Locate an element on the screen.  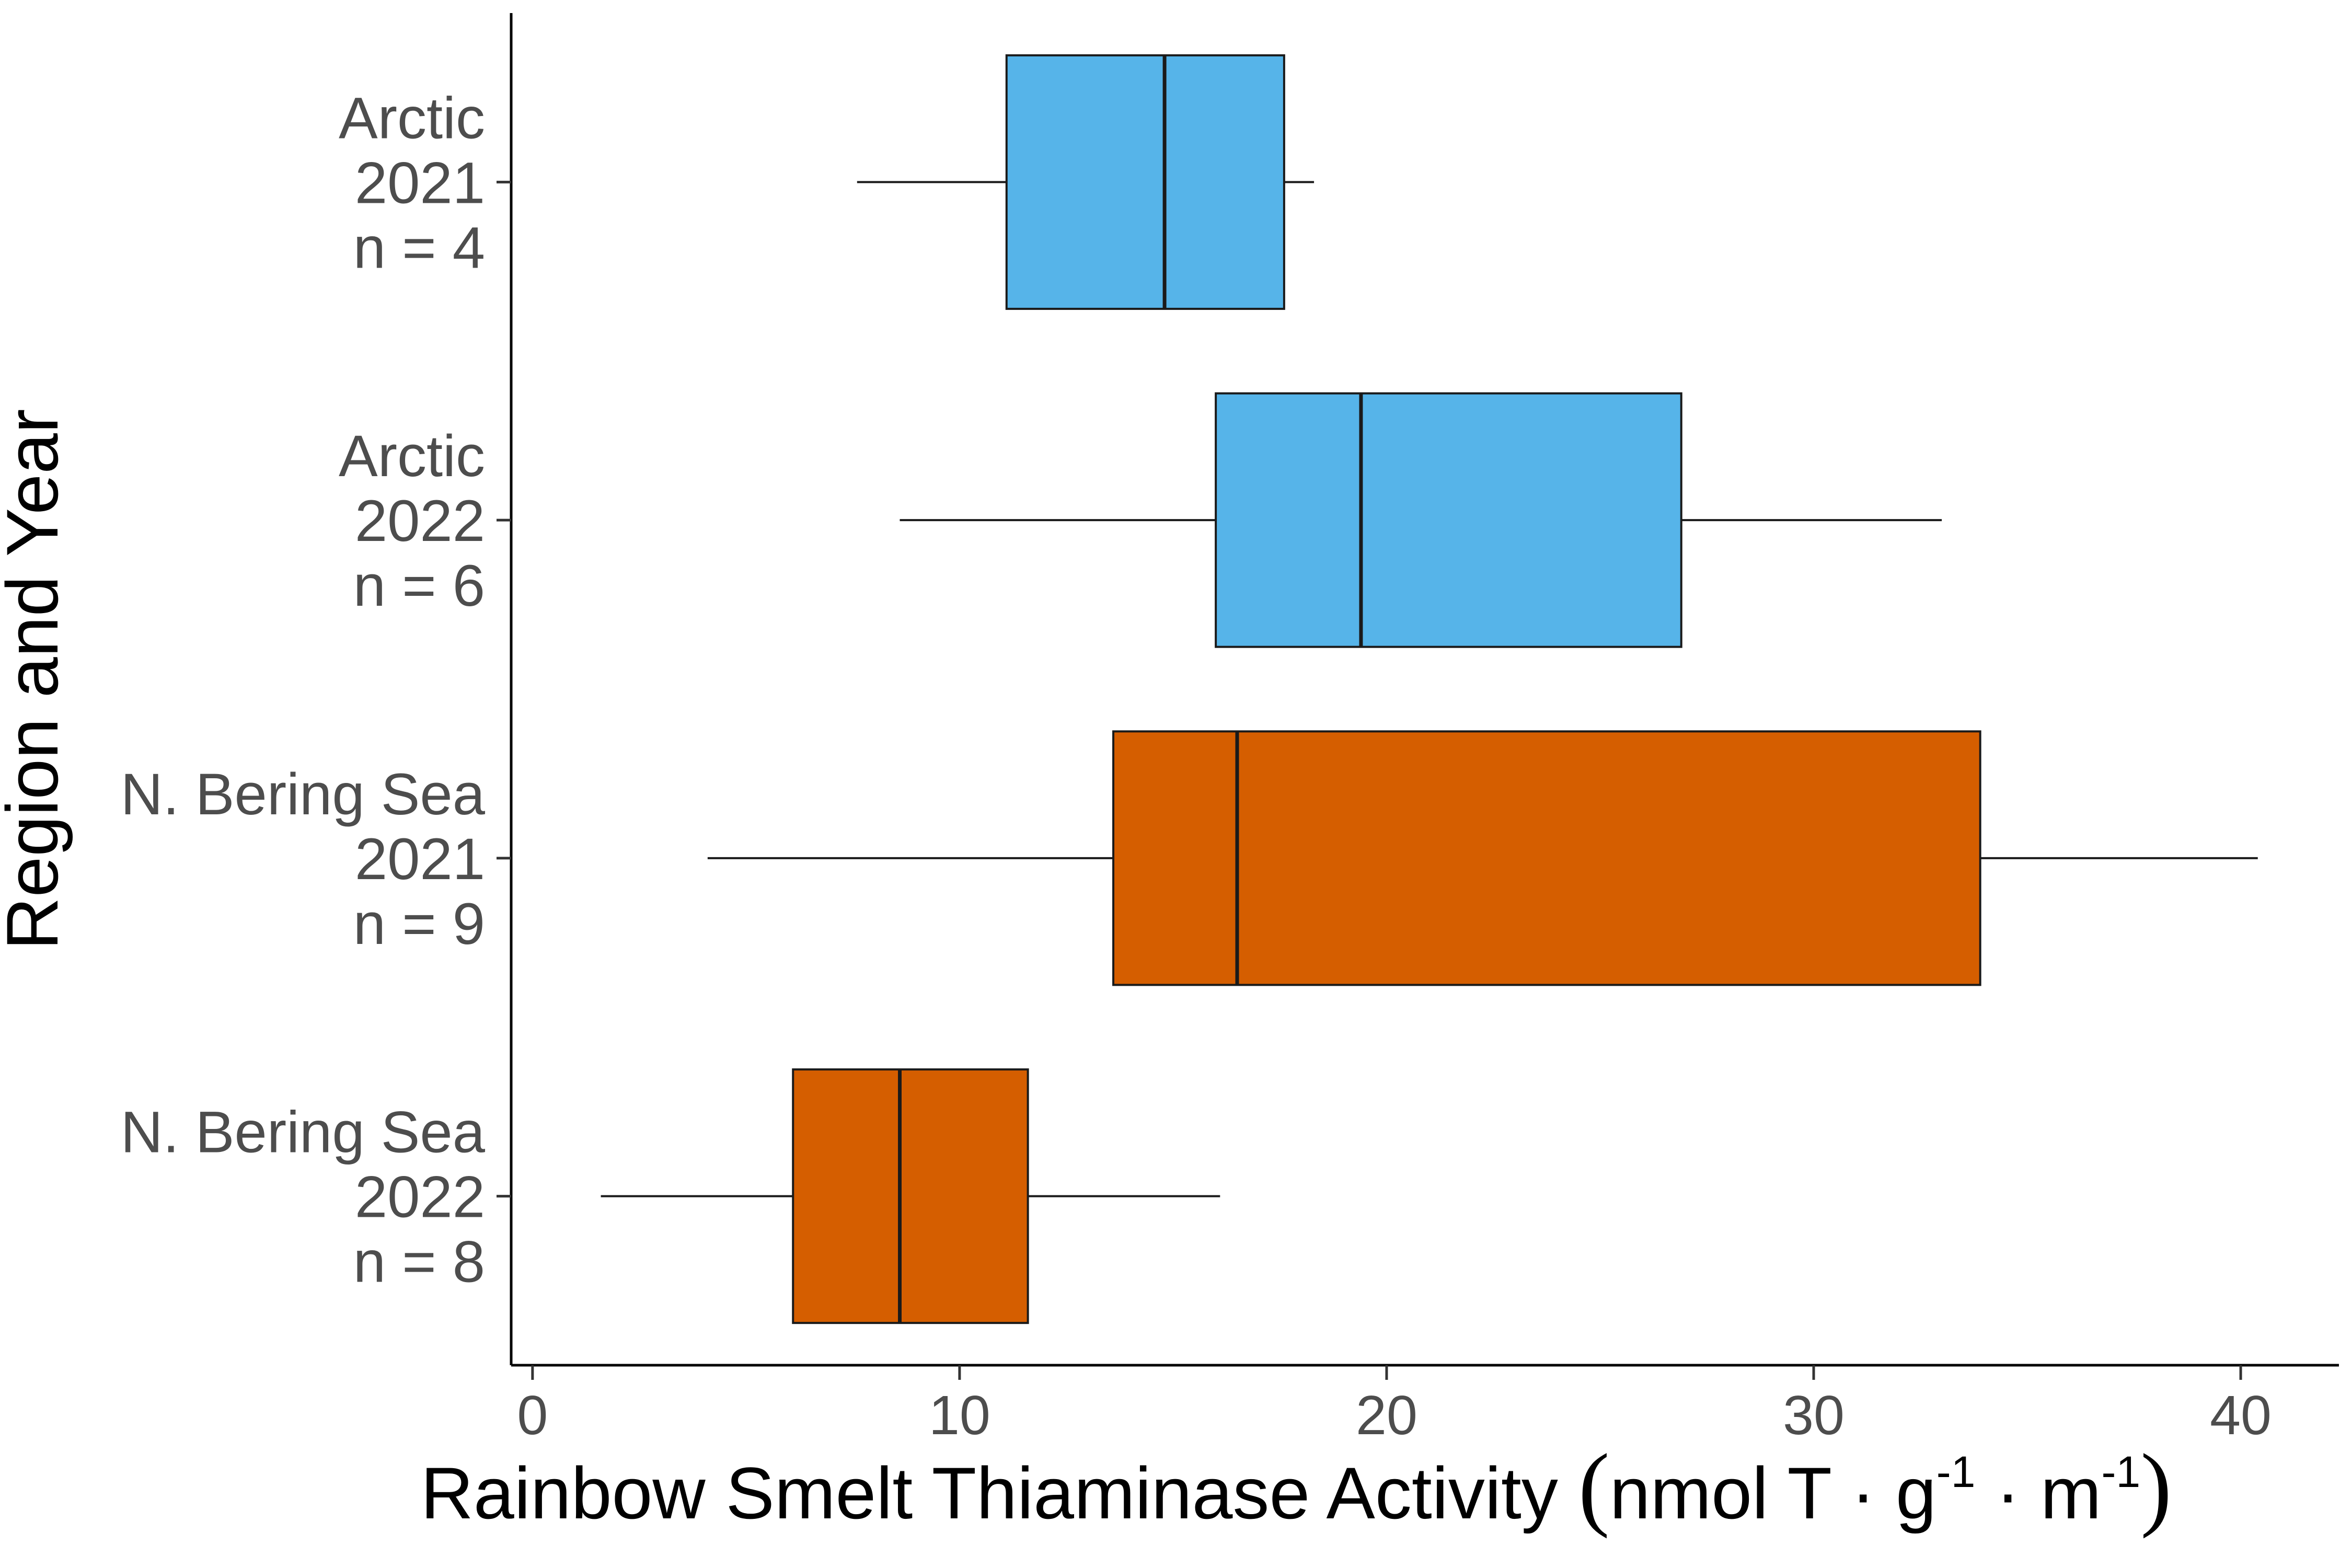
y-tick-label-0: Arctic 2021 n = 4 is located at coordinates (412, 182).